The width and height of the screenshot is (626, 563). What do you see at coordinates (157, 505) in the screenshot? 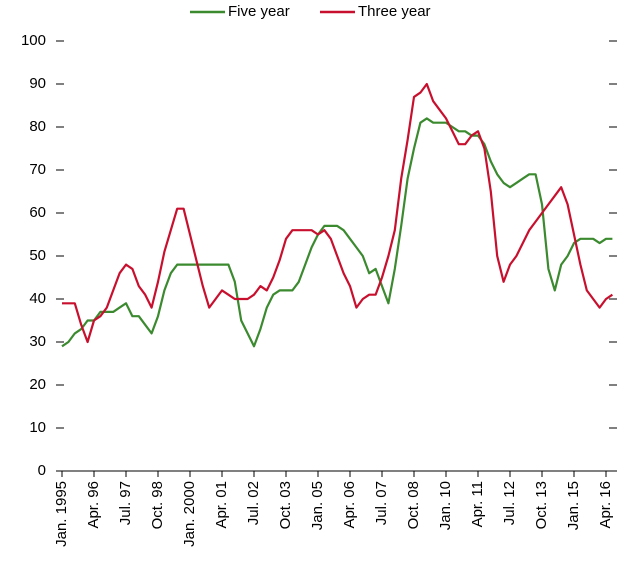
I see `x-tick-label: Oct. 98` at bounding box center [157, 505].